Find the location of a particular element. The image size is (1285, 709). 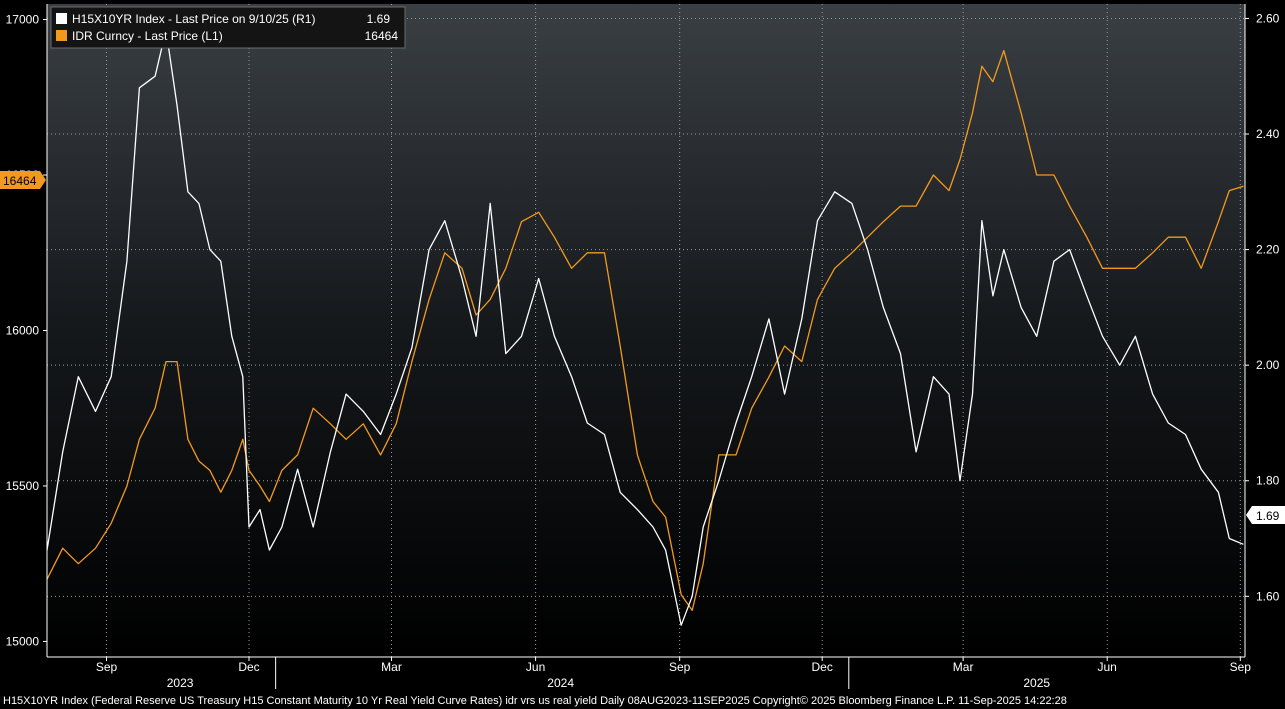

legend-series-2-value: 16464 is located at coordinates (382, 36).